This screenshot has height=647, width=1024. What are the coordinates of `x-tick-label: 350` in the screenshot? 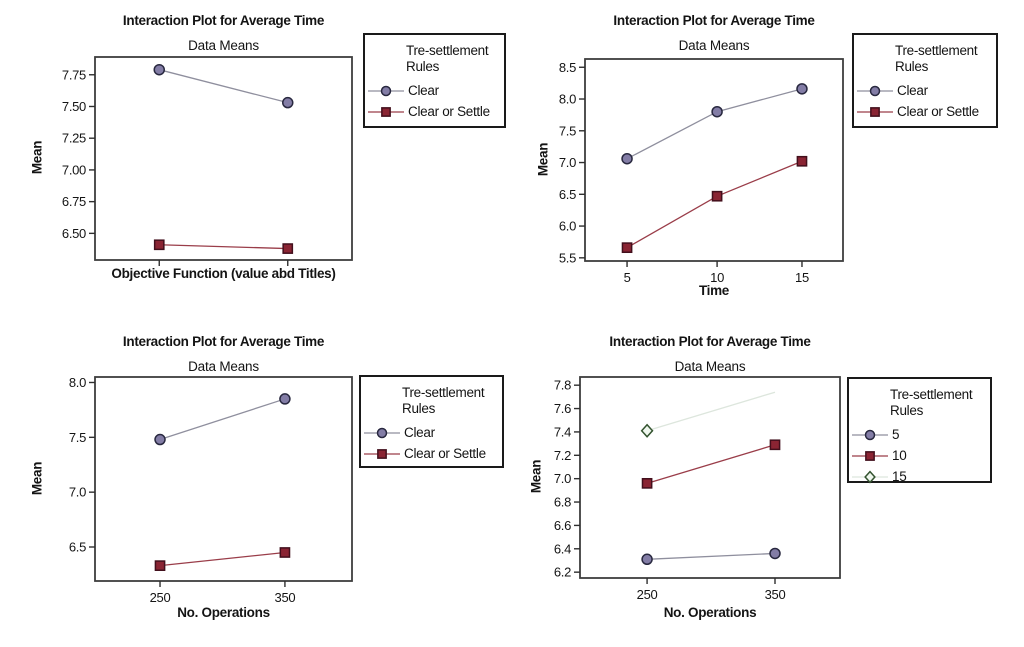 It's located at (775, 594).